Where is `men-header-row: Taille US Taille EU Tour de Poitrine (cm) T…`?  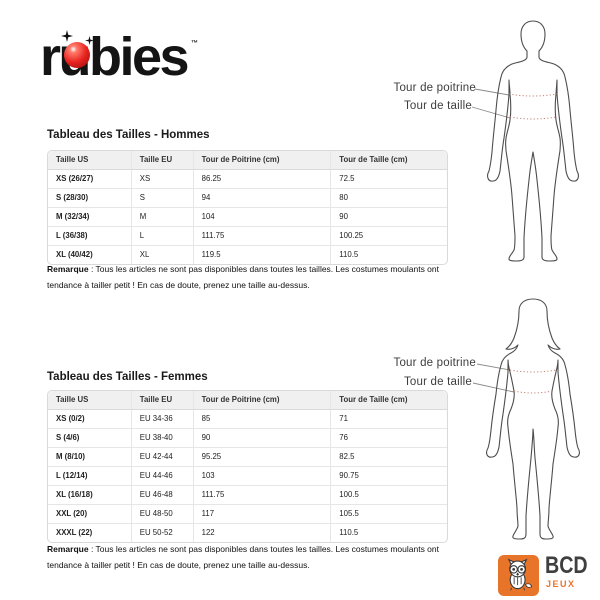
men-header-row: Taille US Taille EU Tour de Poitrine (cm) T… is located at coordinates (247, 160).